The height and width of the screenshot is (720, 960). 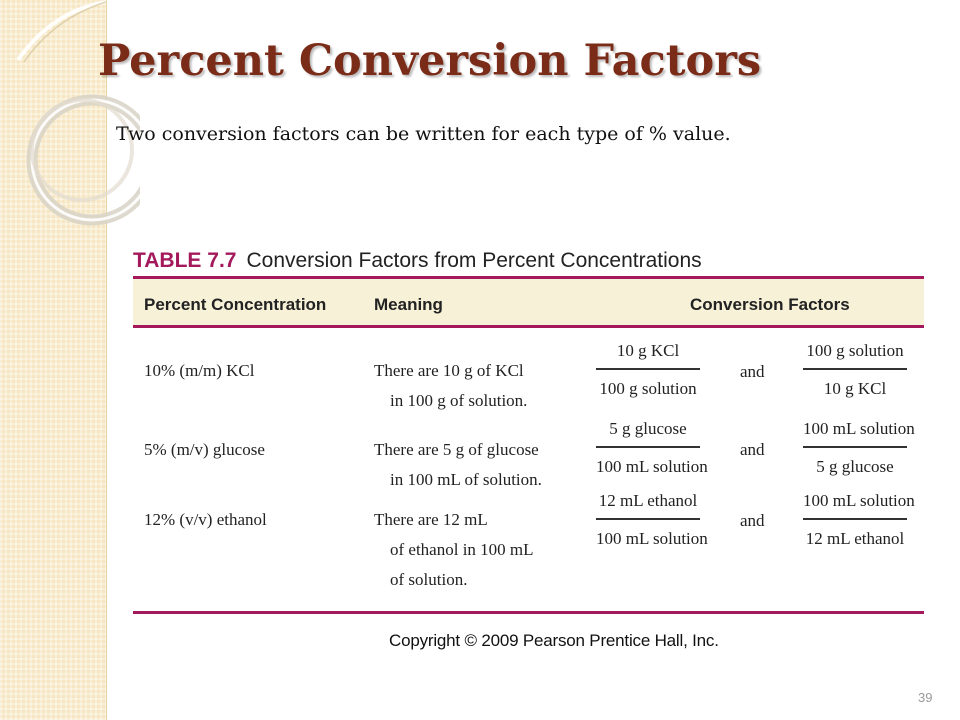 What do you see at coordinates (408, 304) in the screenshot?
I see `header-meaning: Meaning` at bounding box center [408, 304].